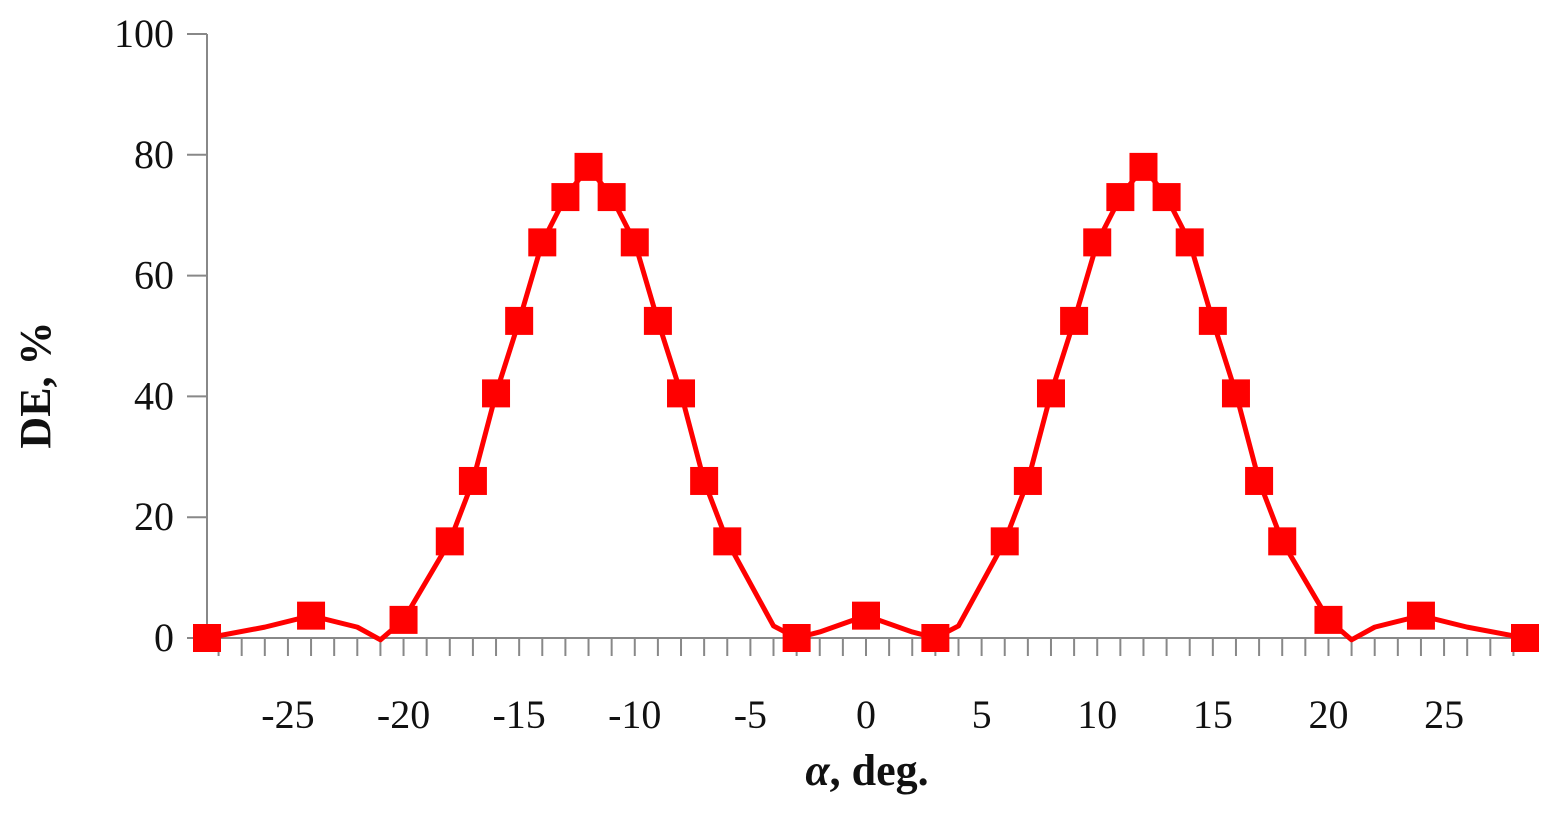 The image size is (1554, 815). What do you see at coordinates (866, 687) in the screenshot?
I see `x-ticks: -25 -20 -15 -10 -5 0 5 10 15 20 25` at bounding box center [866, 687].